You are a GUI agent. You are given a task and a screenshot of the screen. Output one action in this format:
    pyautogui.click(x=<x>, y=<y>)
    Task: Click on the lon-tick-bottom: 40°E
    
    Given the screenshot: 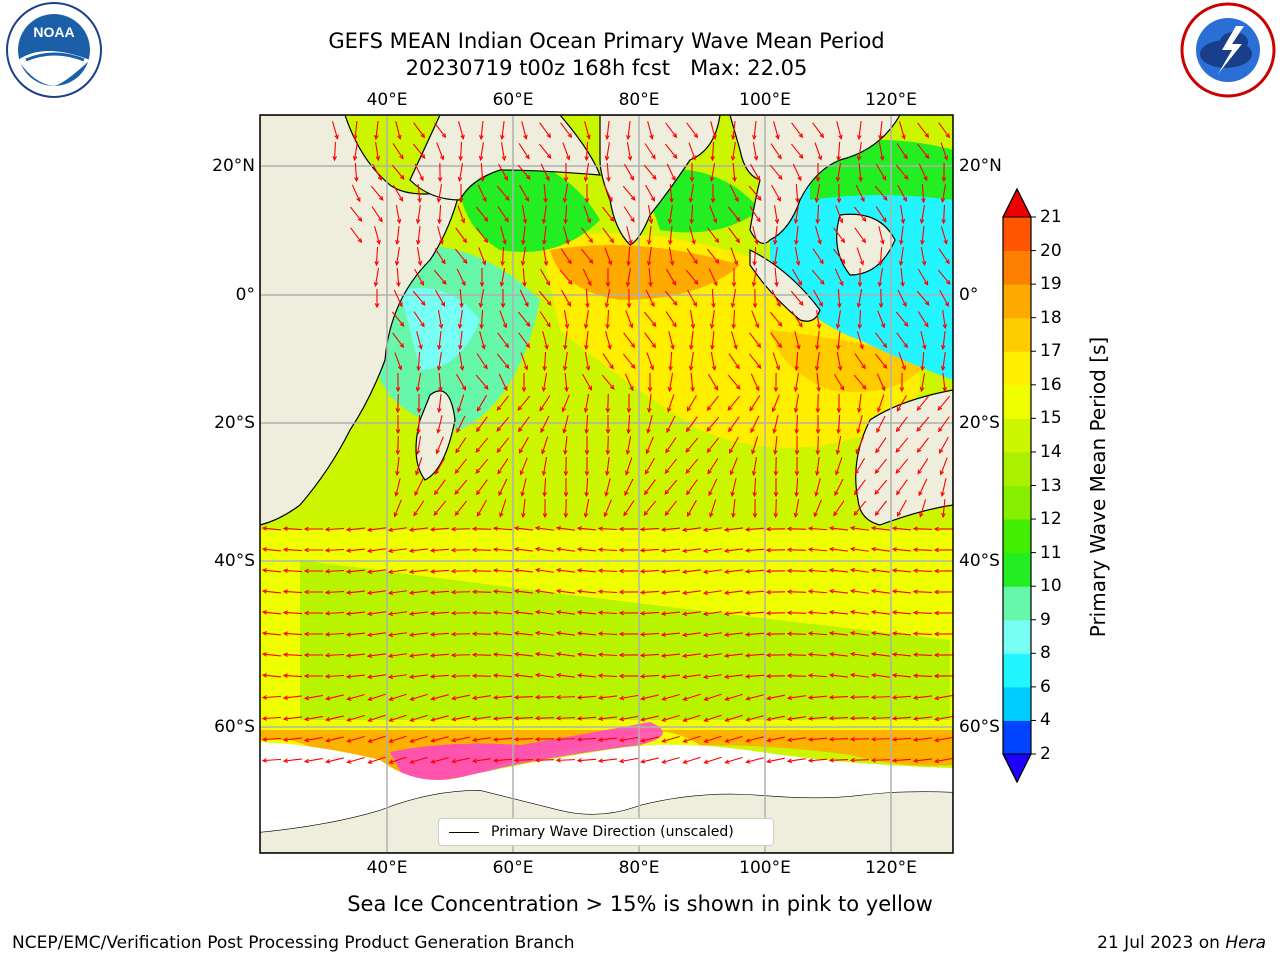 What is the action you would take?
    pyautogui.click(x=387, y=868)
    